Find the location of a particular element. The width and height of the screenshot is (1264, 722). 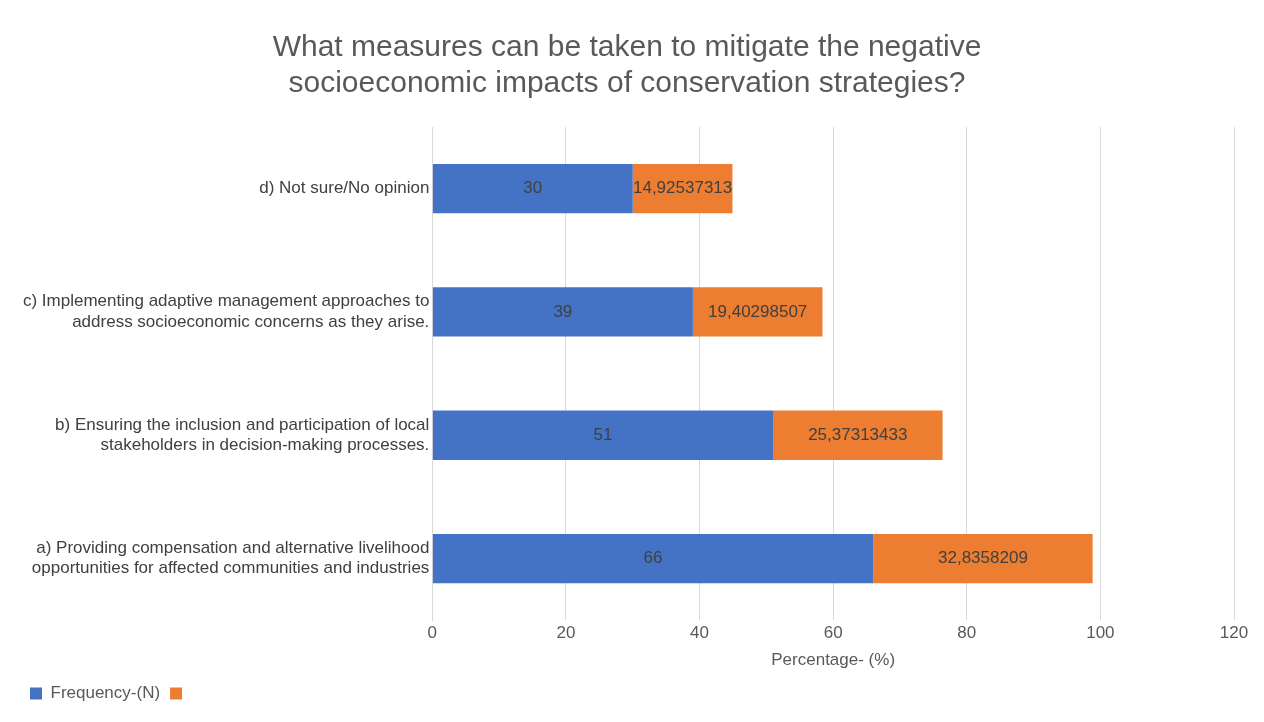

y-tick-label: d) Not sure/No opinion is located at coordinates (344, 188).